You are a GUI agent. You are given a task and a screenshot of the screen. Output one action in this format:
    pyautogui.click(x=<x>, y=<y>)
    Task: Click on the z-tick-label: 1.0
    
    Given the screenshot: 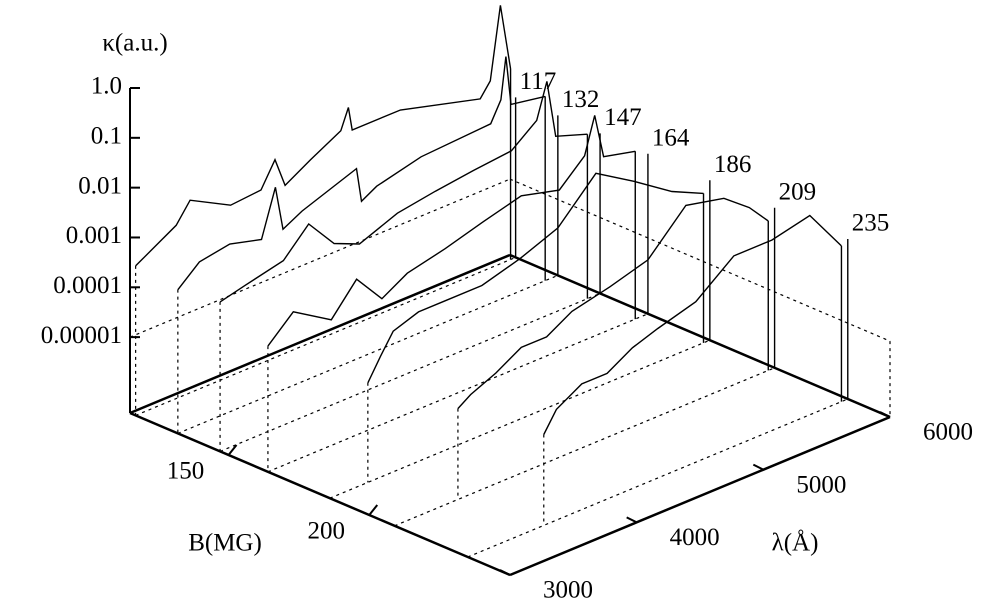 What is the action you would take?
    pyautogui.click(x=106, y=86)
    